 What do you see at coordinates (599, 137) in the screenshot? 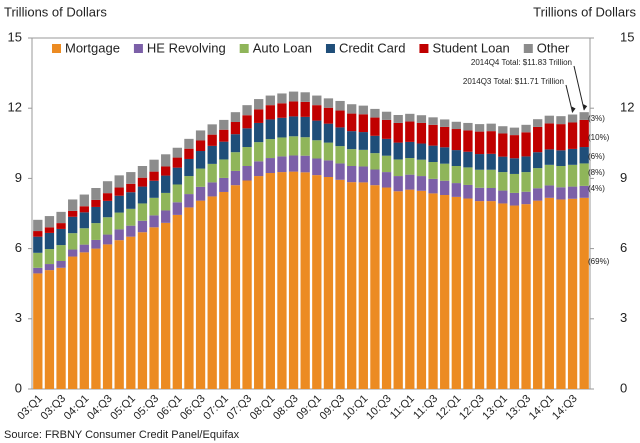
I see `share-label: (10%)` at bounding box center [599, 137].